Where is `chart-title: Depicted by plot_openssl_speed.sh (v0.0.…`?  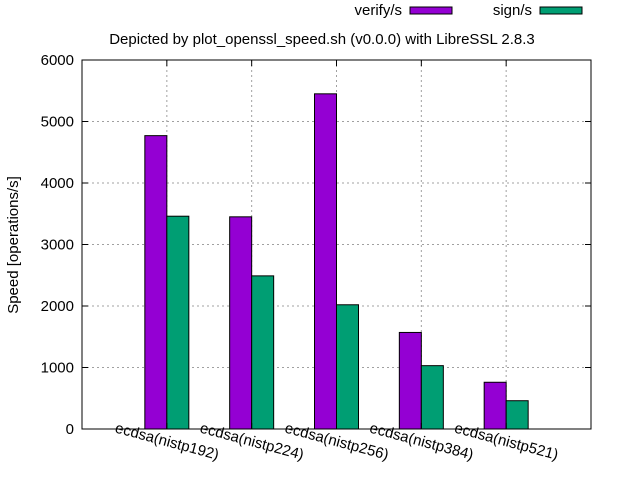 chart-title: Depicted by plot_openssl_speed.sh (v0.0.… is located at coordinates (322, 39).